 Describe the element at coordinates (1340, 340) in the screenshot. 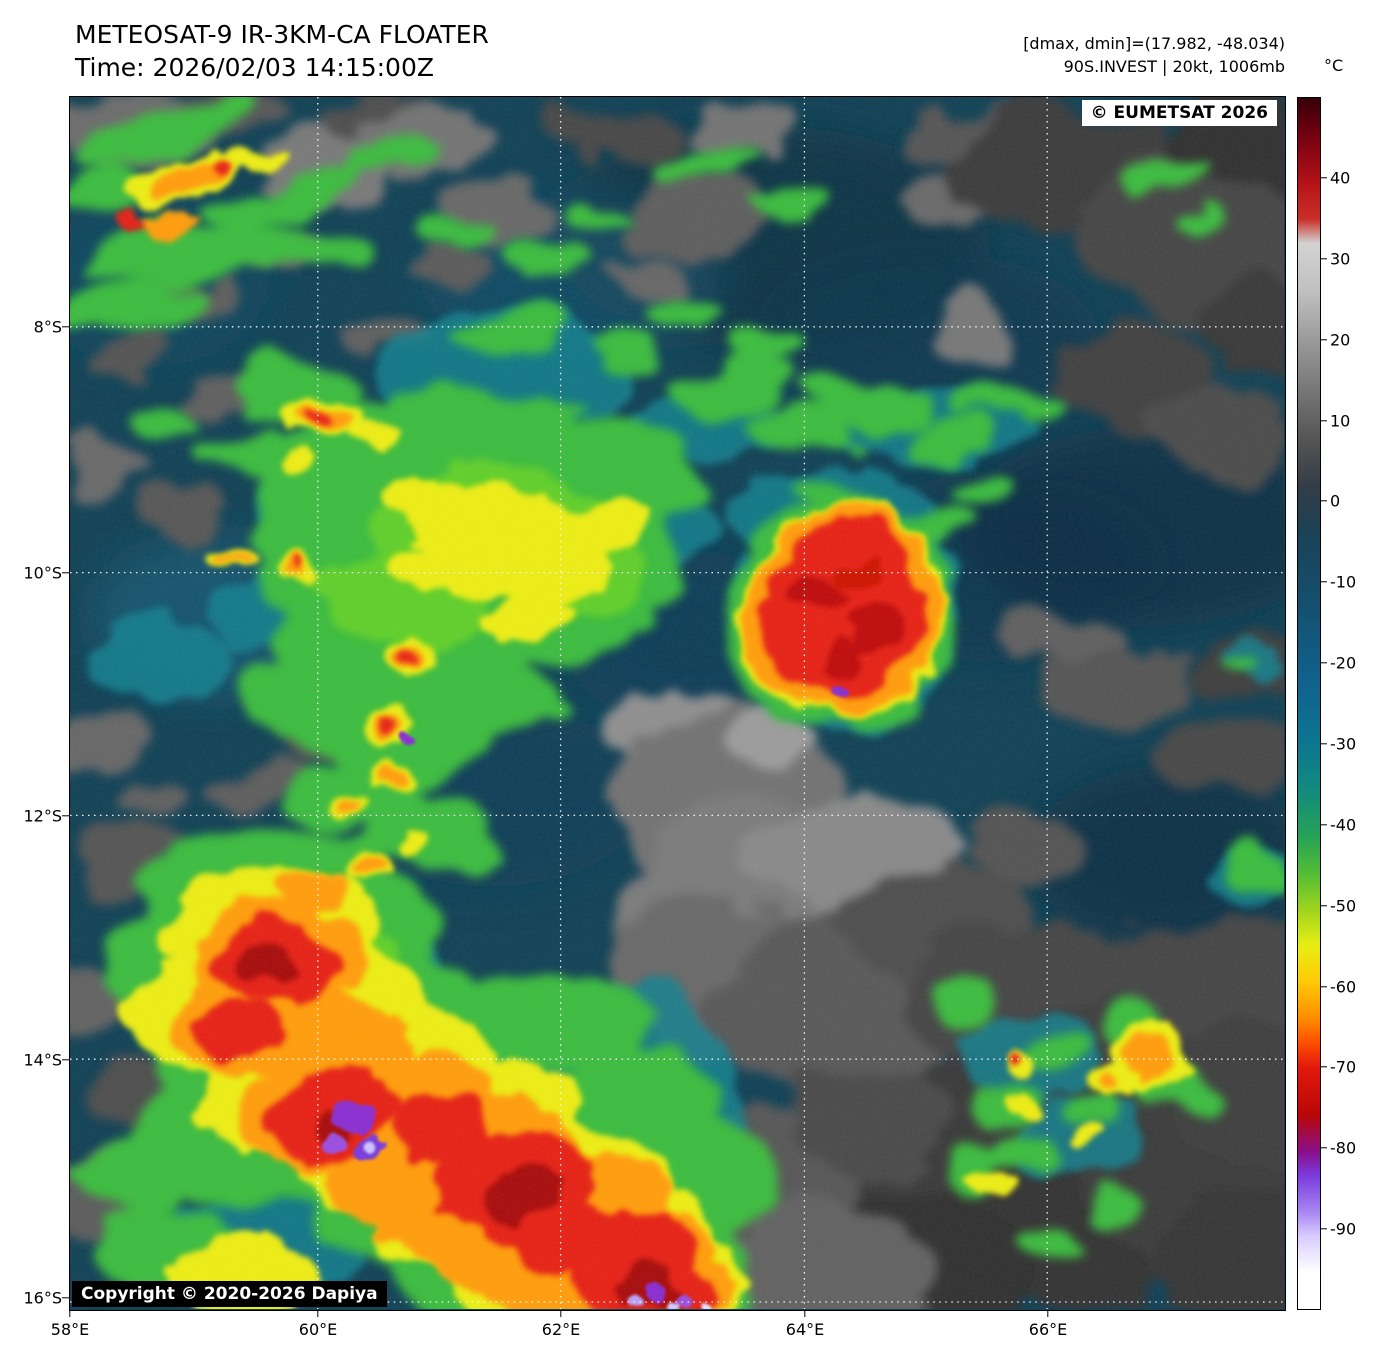

I see `colorbar-tick-label: 20` at that location.